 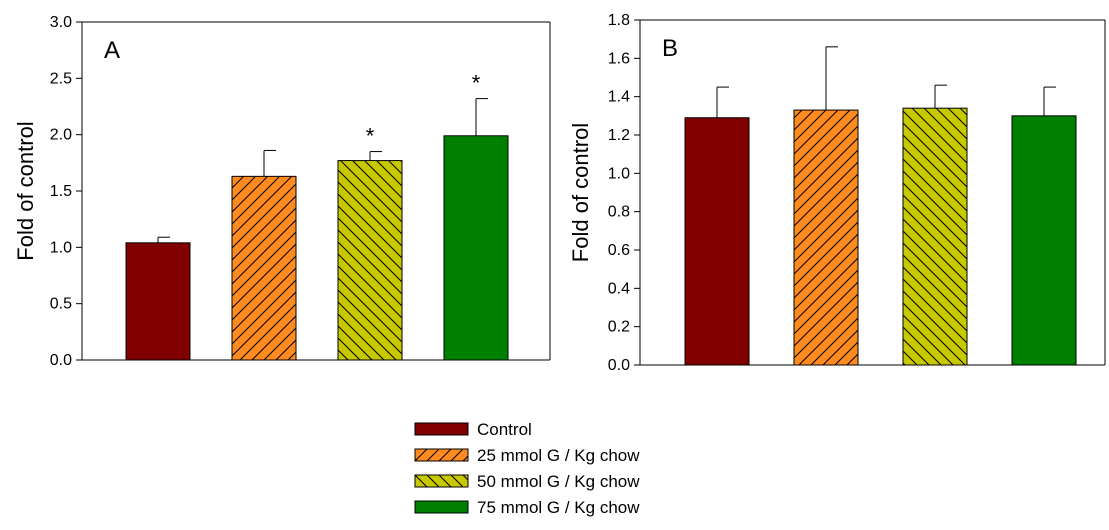 I want to click on y-tick-label: 0.8, so click(x=619, y=212).